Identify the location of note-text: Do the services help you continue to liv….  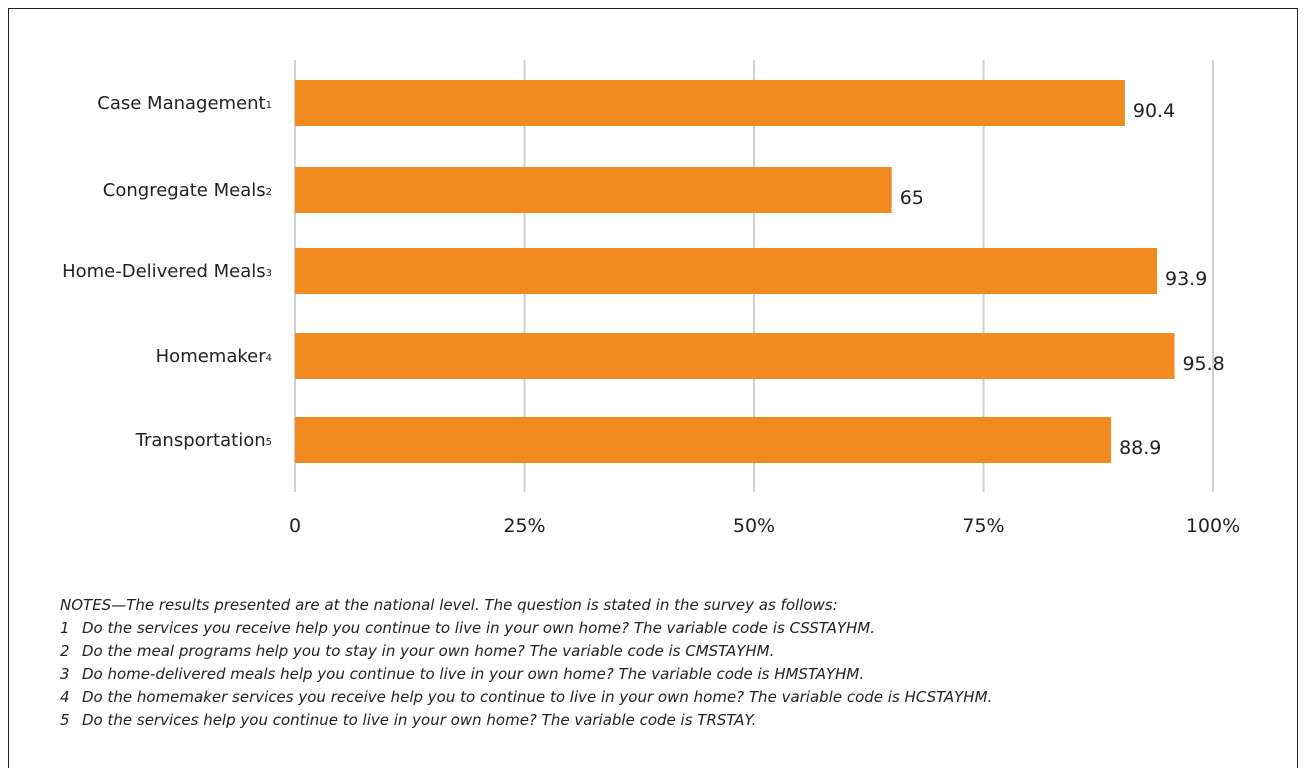
(419, 720).